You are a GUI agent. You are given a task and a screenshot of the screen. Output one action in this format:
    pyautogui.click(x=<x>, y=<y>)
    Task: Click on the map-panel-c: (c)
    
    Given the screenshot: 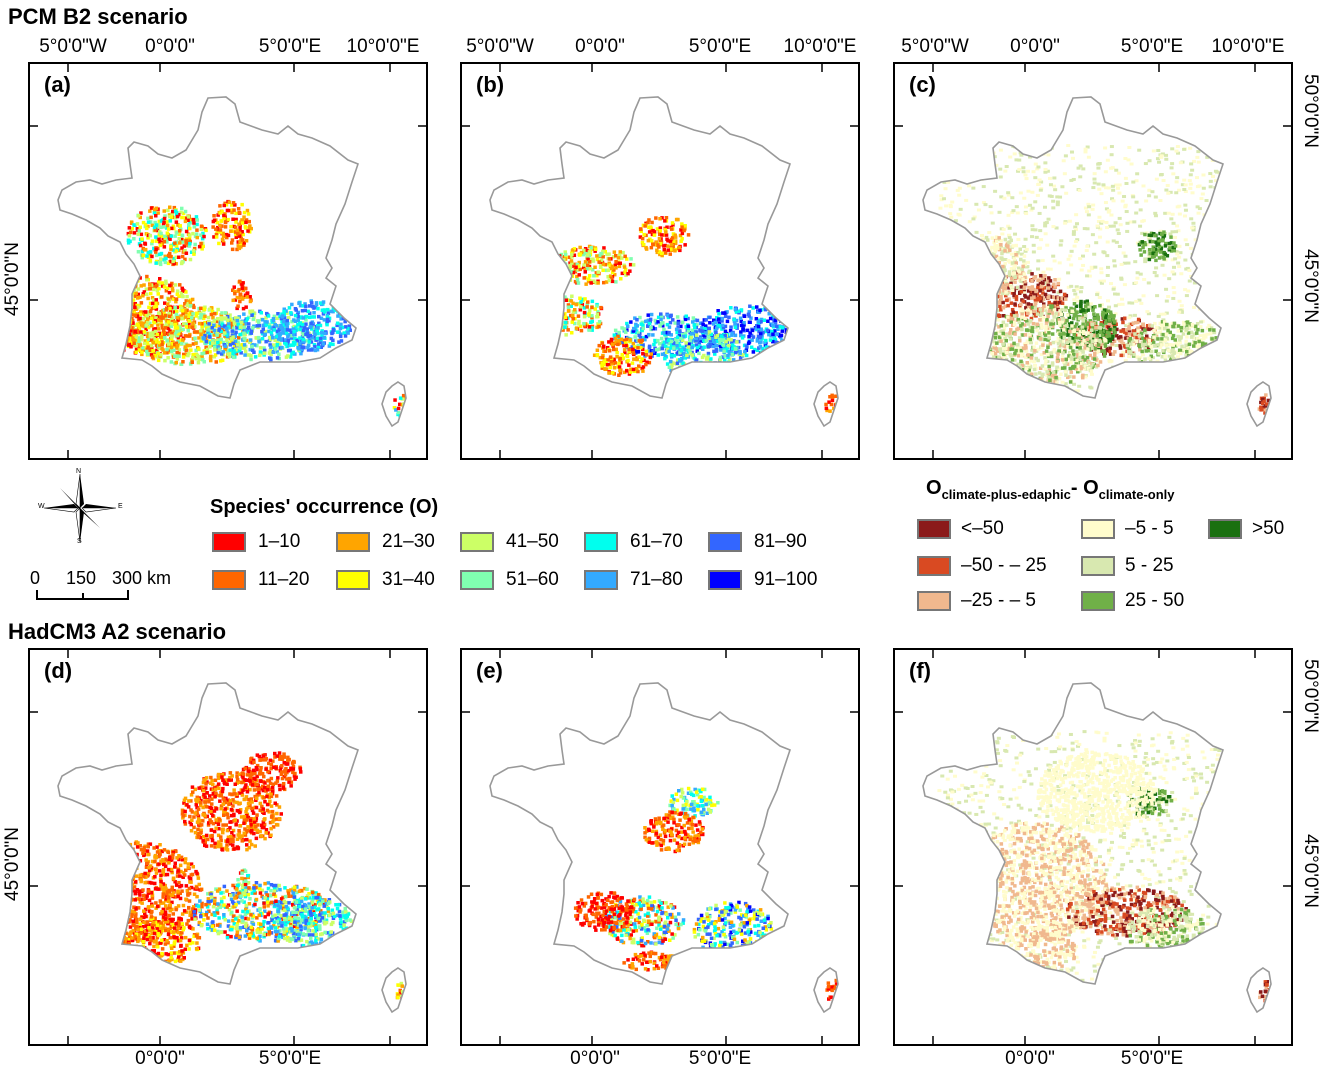 What is the action you would take?
    pyautogui.click(x=1093, y=261)
    